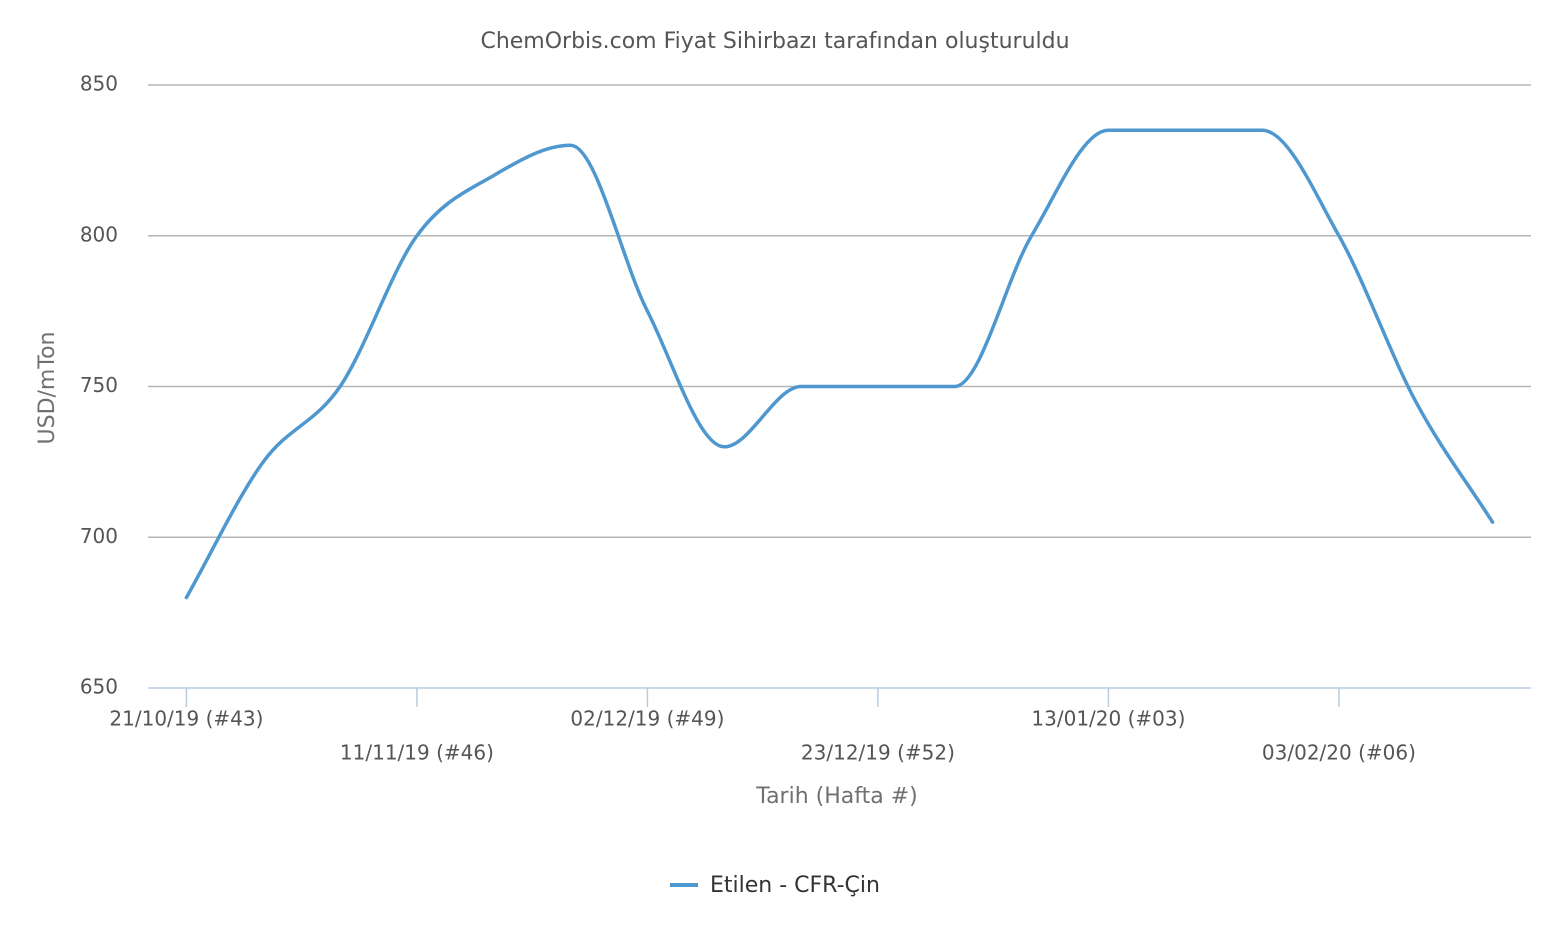  Describe the element at coordinates (836, 796) in the screenshot. I see `x-axis-title: Tarih (Hafta #)` at that location.